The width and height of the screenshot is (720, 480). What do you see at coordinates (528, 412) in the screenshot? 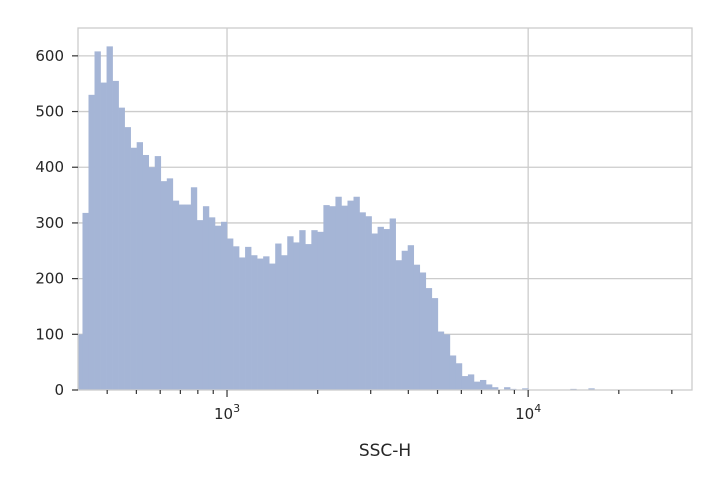
I see `x-tick-label: 10⁴` at bounding box center [528, 412].